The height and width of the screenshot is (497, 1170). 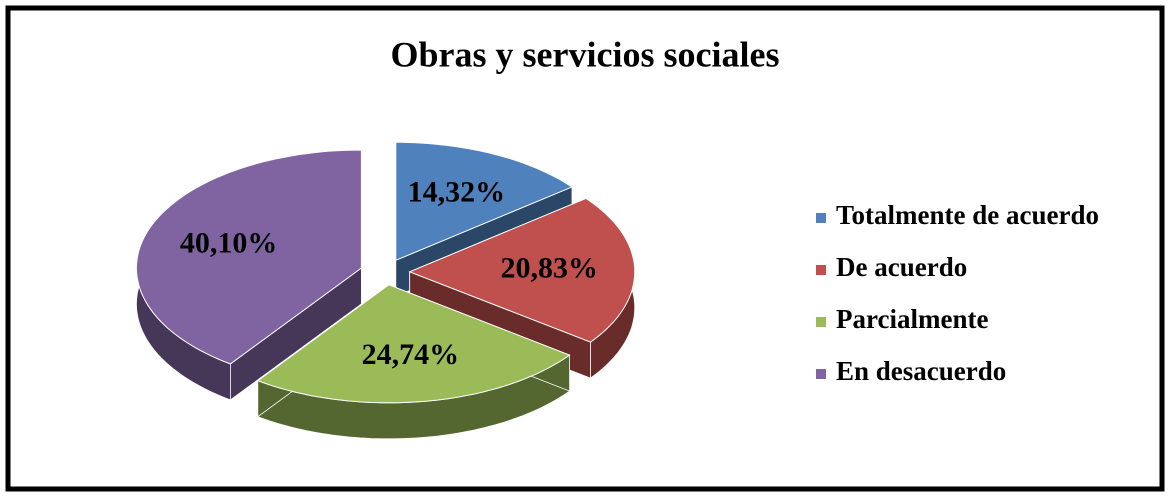 I want to click on legend-label: En desacuerdo, so click(x=921, y=371).